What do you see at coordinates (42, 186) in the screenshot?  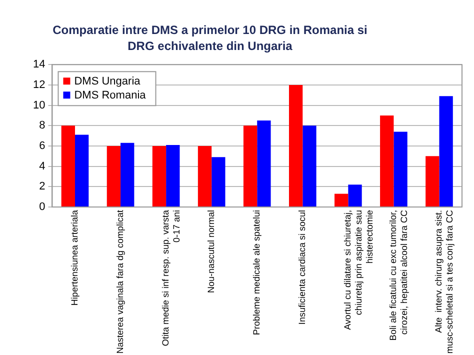 I see `y-tick-label: 2` at bounding box center [42, 186].